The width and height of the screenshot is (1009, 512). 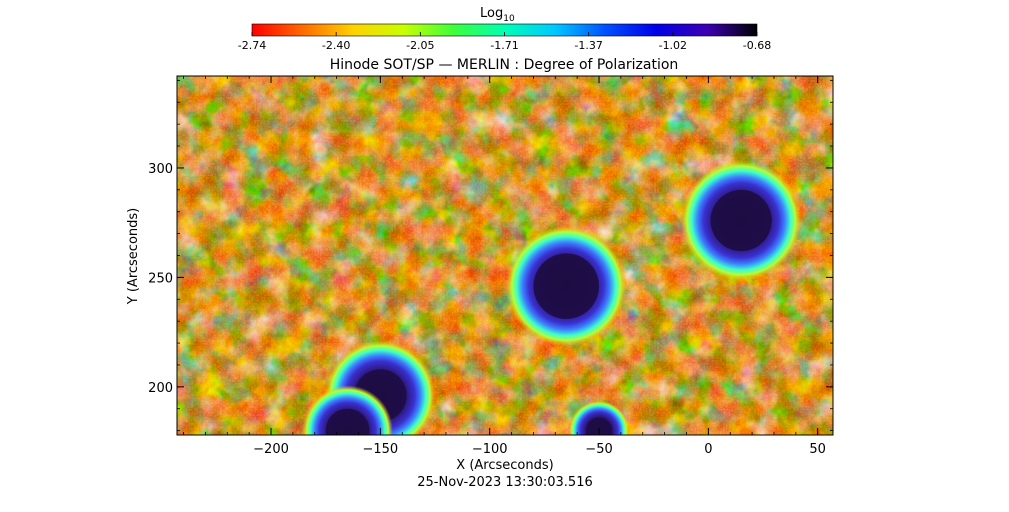 I want to click on colorbar-label: Log10, so click(x=497, y=15).